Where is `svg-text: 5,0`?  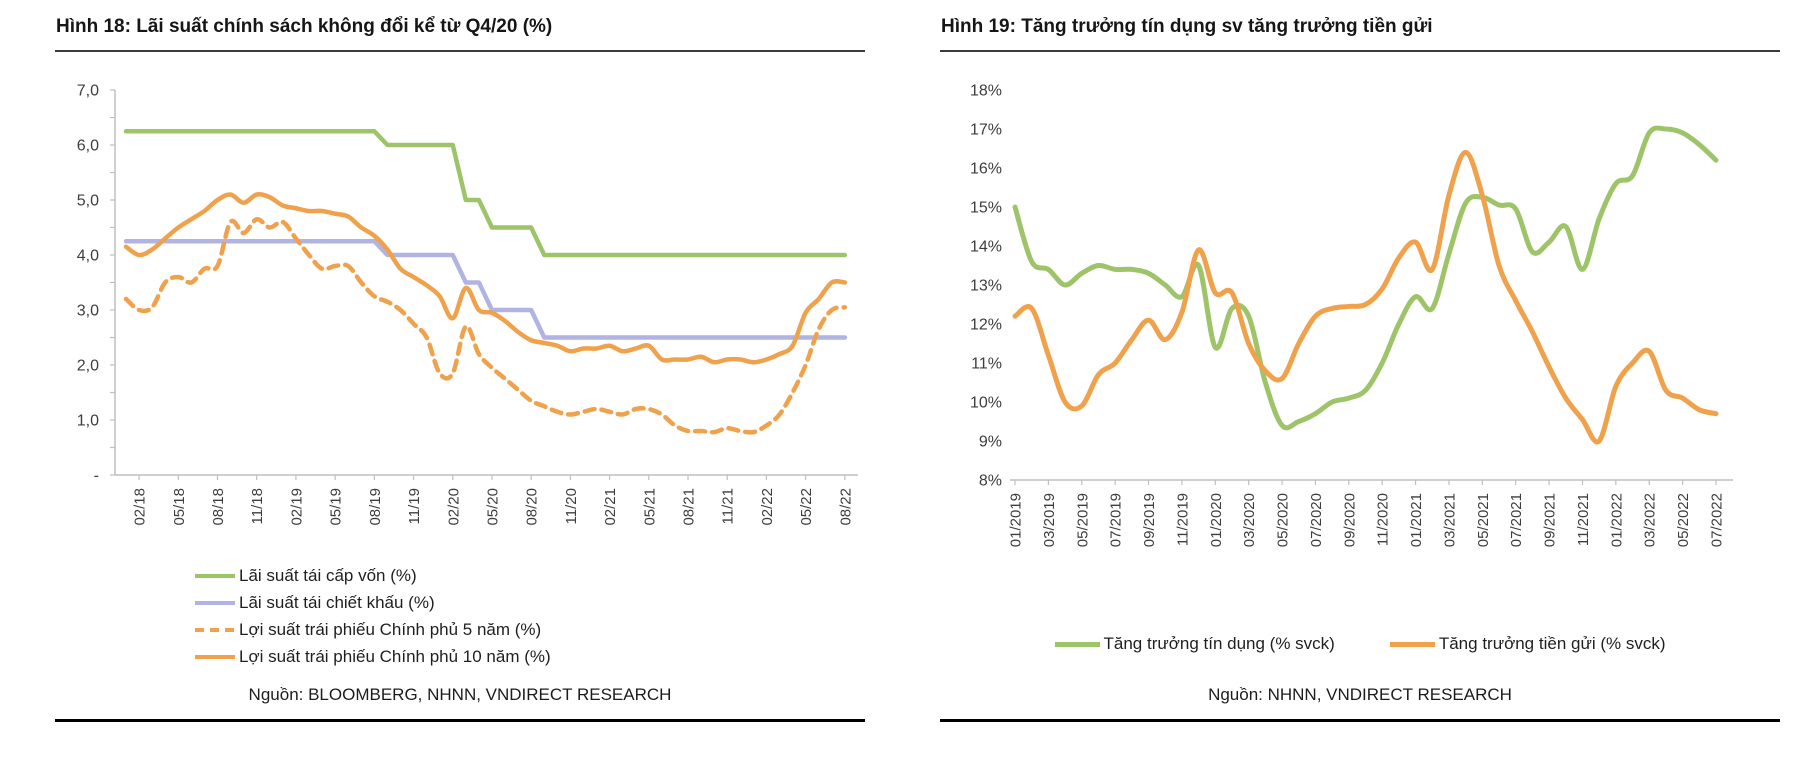
svg-text: 5,0 is located at coordinates (88, 201).